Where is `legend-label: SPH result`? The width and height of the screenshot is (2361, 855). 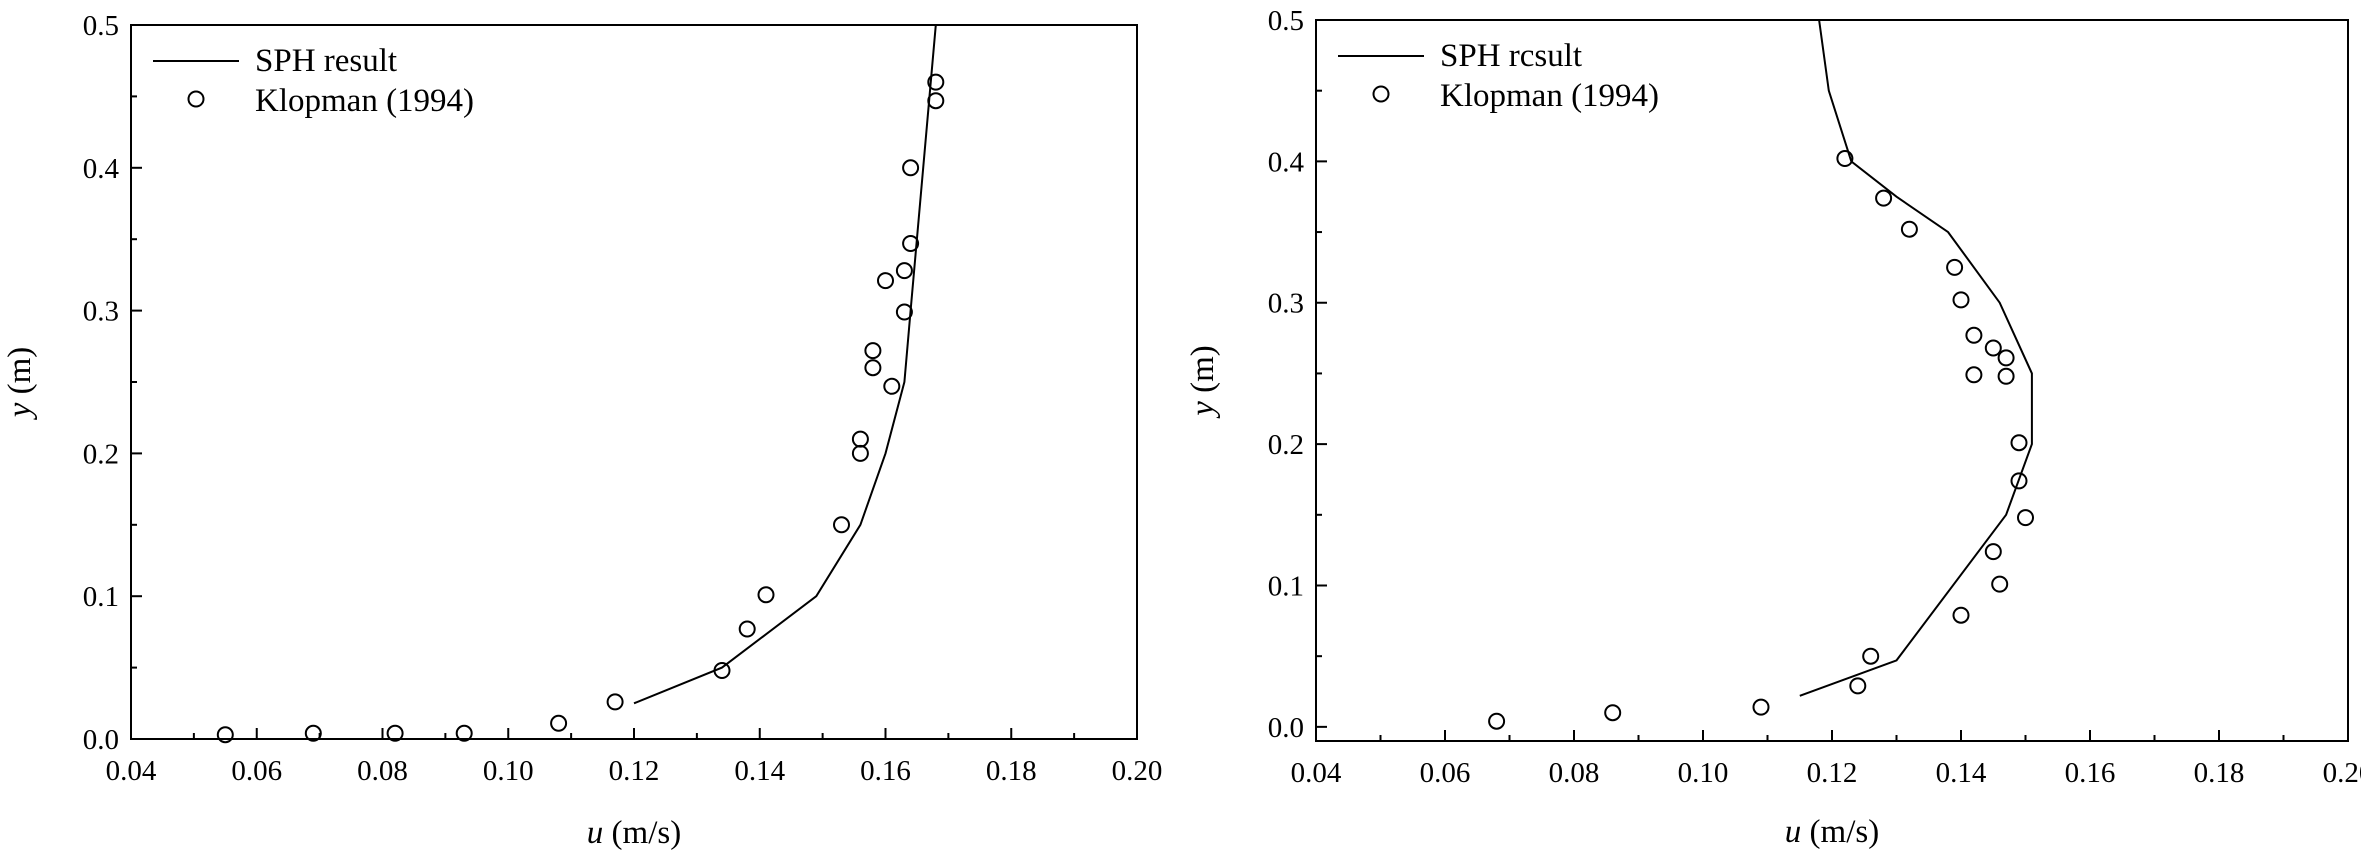
legend-label: SPH result is located at coordinates (326, 61).